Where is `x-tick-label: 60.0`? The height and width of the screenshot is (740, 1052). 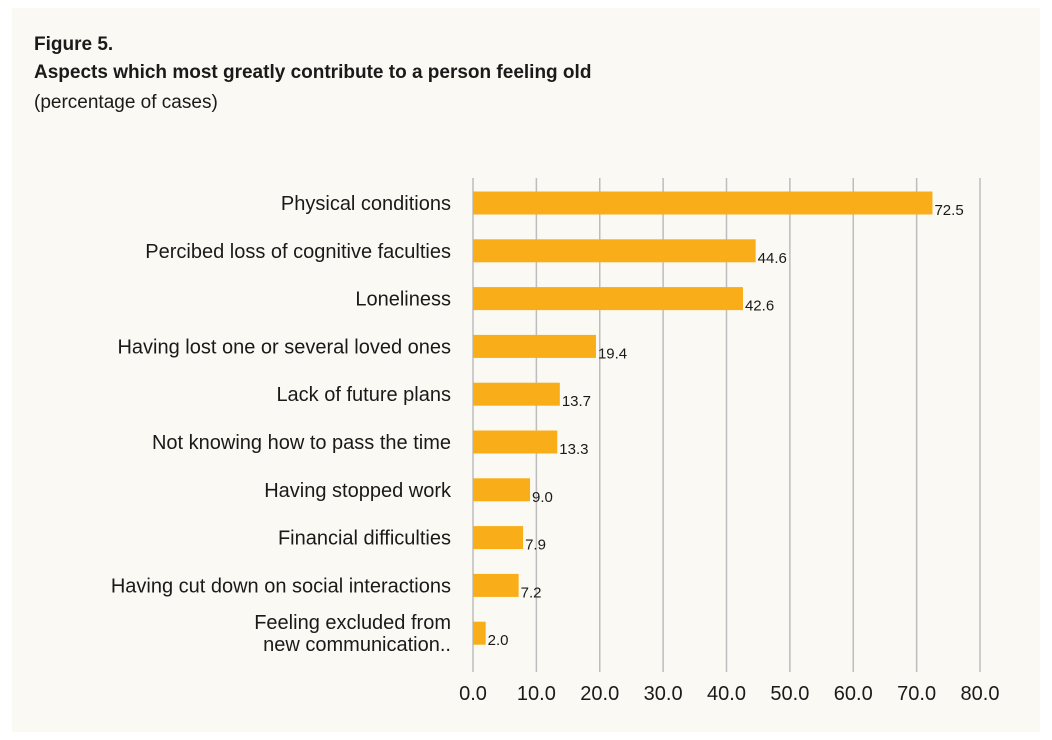
x-tick-label: 60.0 is located at coordinates (853, 694).